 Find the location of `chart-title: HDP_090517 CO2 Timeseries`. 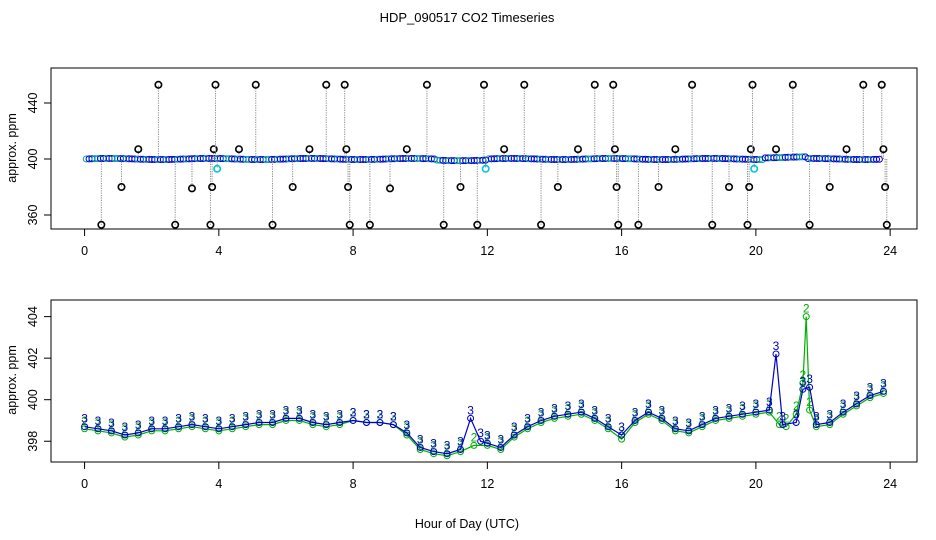

chart-title: HDP_090517 CO2 Timeseries is located at coordinates (467, 17).